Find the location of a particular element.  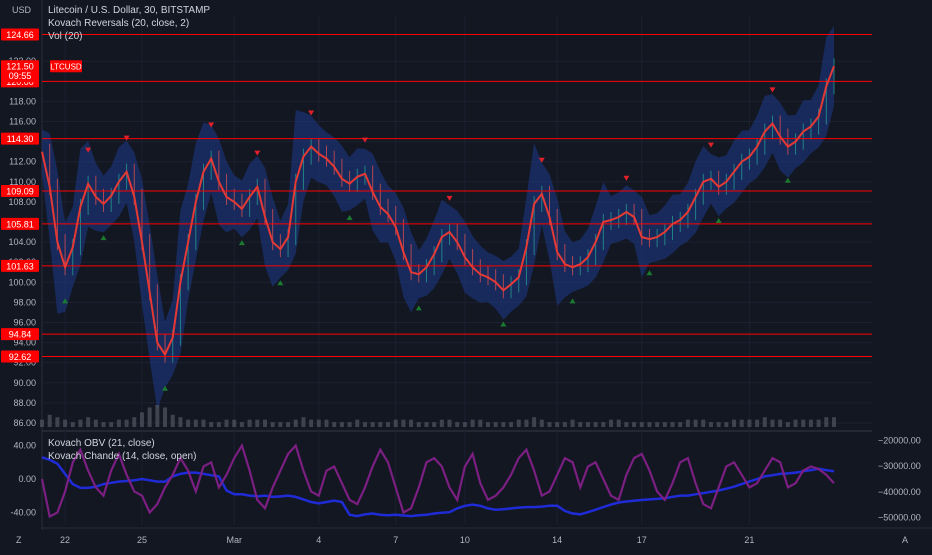

y-tick-label: 90.00 is located at coordinates (24, 383).